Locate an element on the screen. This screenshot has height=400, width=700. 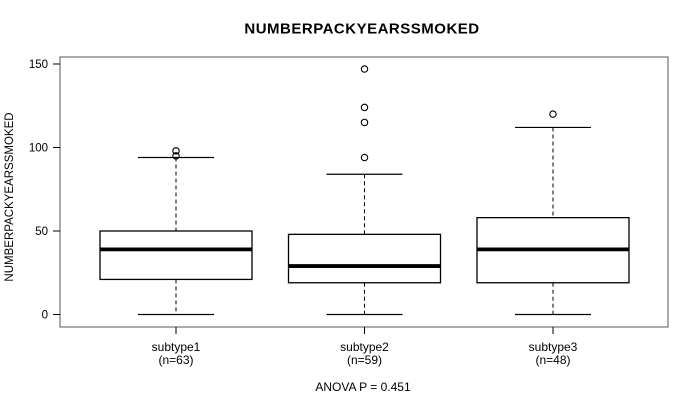
anova-p-annotation: ANOVA P = 0.451 is located at coordinates (363, 387).